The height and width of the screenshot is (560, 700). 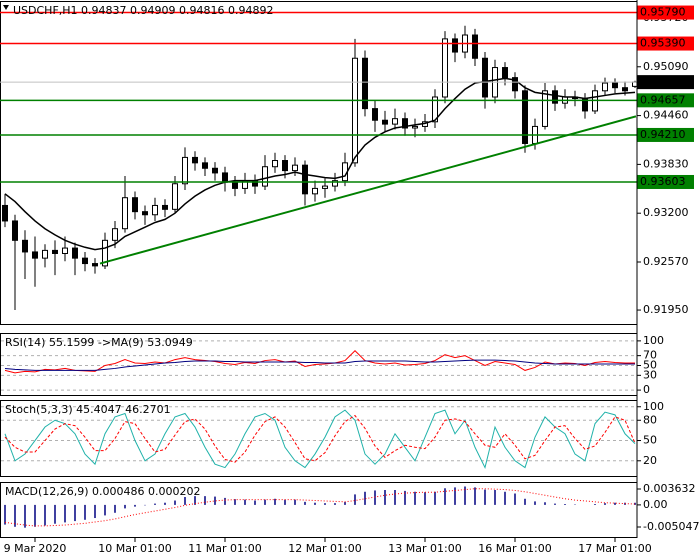 What do you see at coordinates (666, 115) in the screenshot?
I see `y-tick-label: 0.94460` at bounding box center [666, 115].